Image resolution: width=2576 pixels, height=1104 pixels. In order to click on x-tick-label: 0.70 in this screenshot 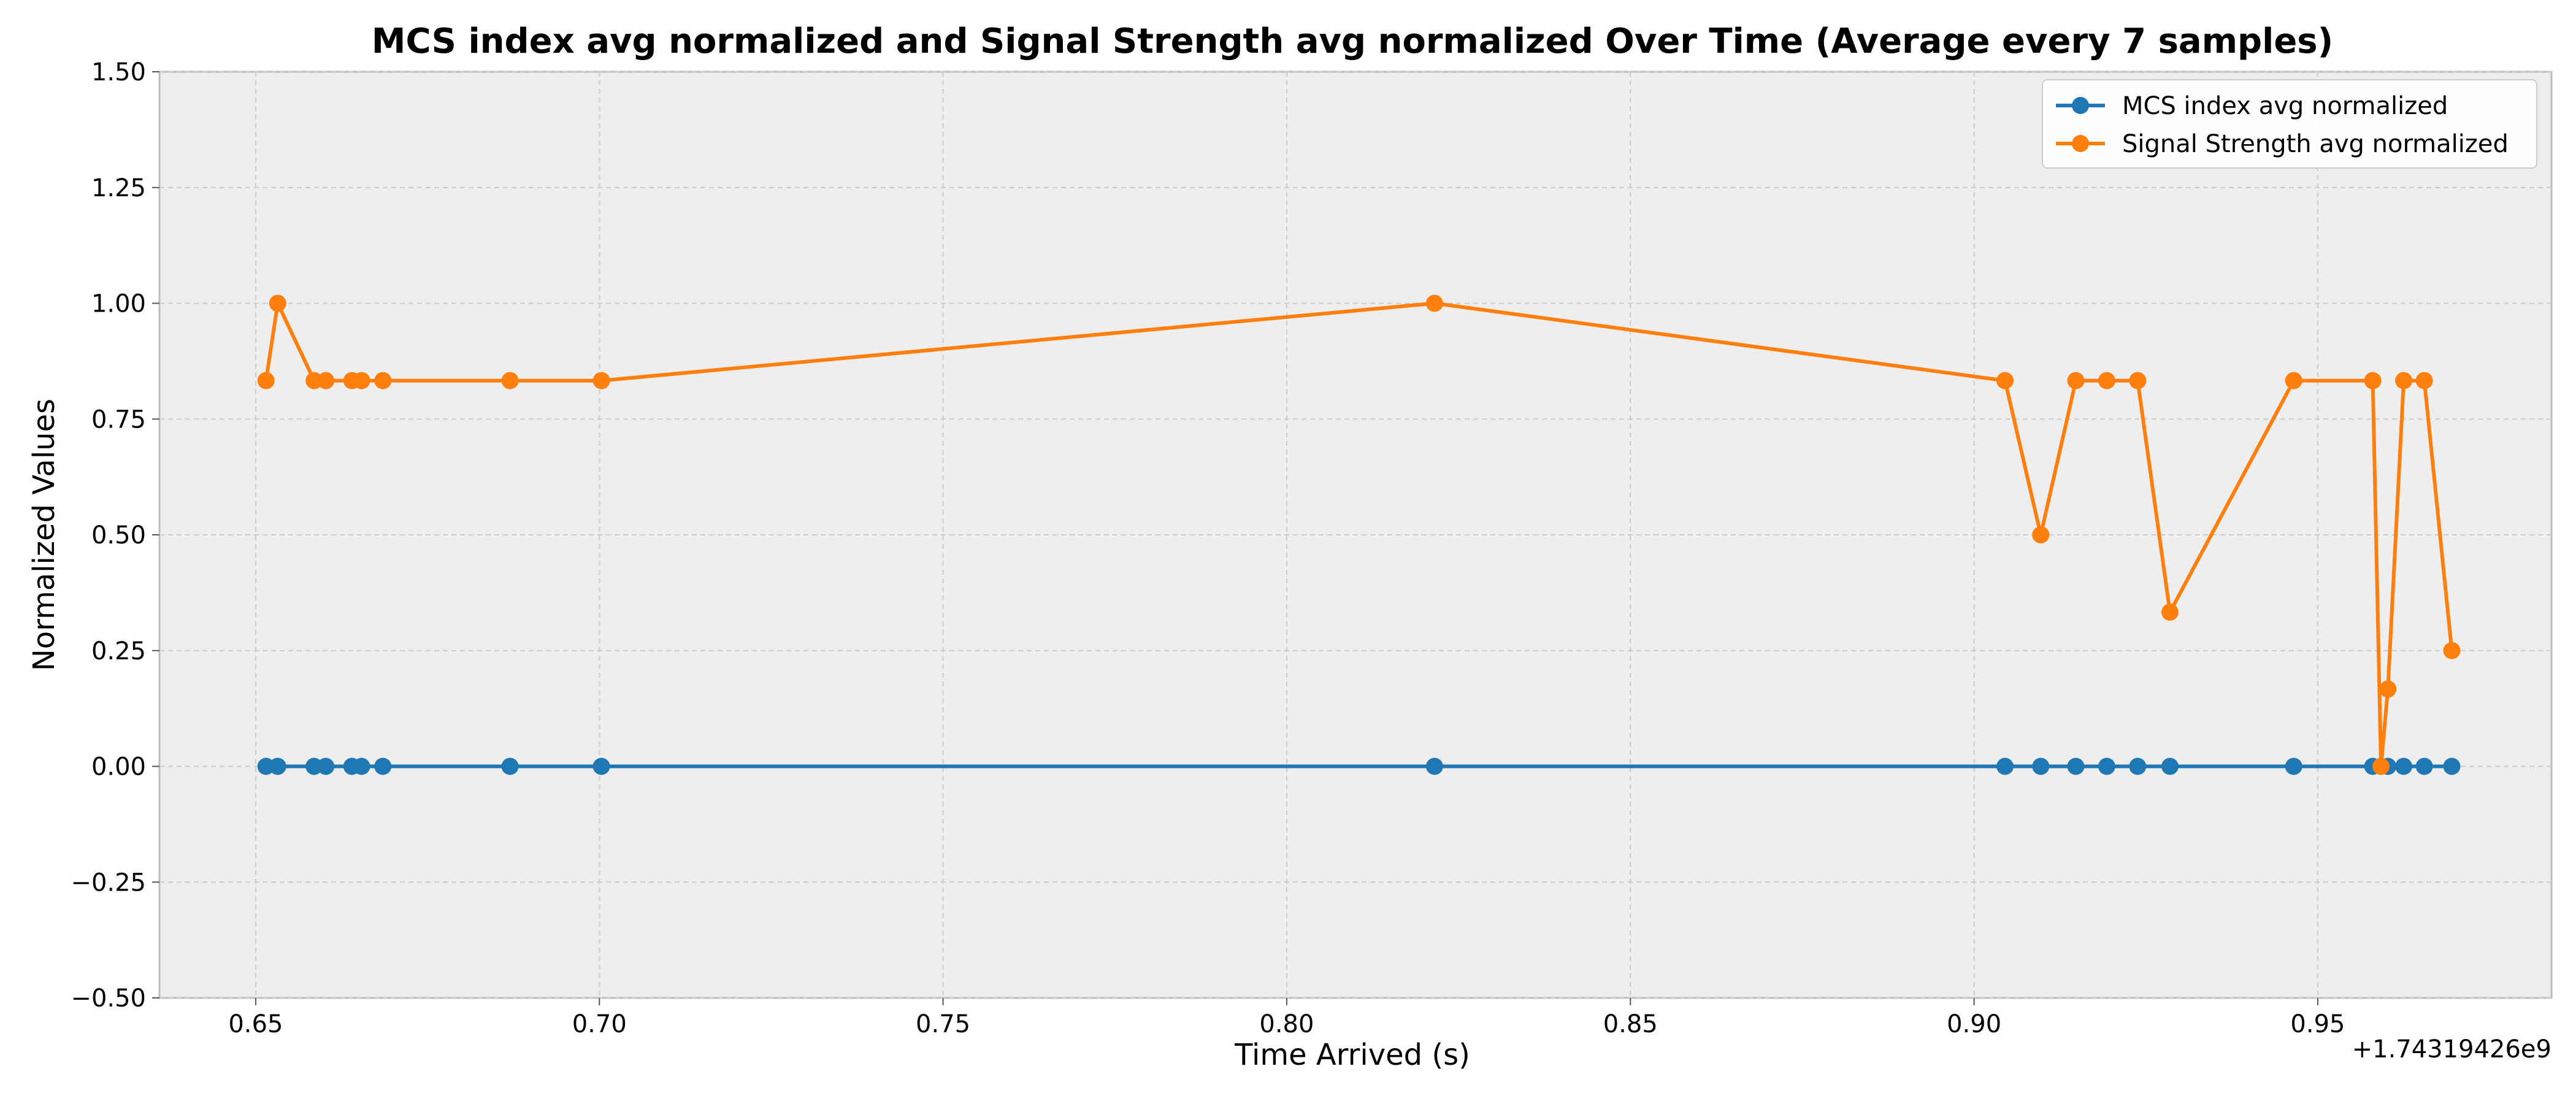, I will do `click(599, 1024)`.